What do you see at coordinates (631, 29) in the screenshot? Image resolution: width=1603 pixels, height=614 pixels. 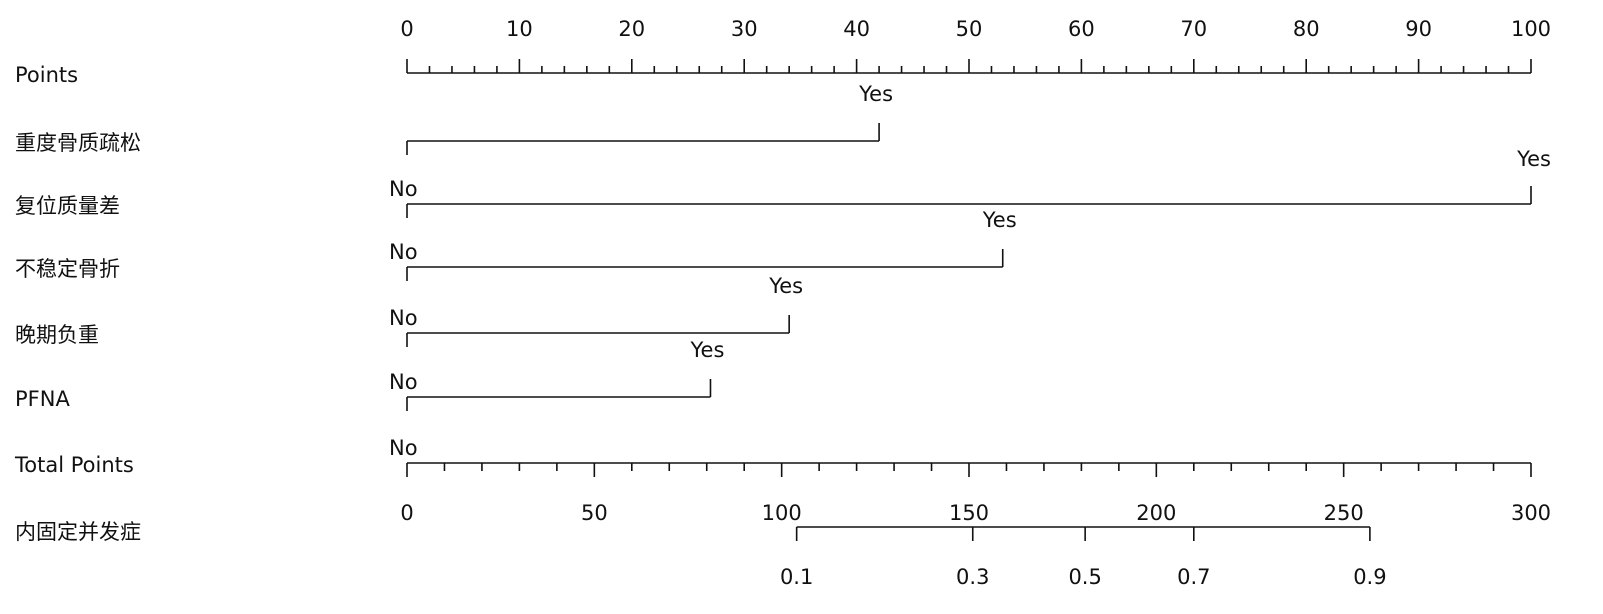 I see `tick-label: 20` at bounding box center [631, 29].